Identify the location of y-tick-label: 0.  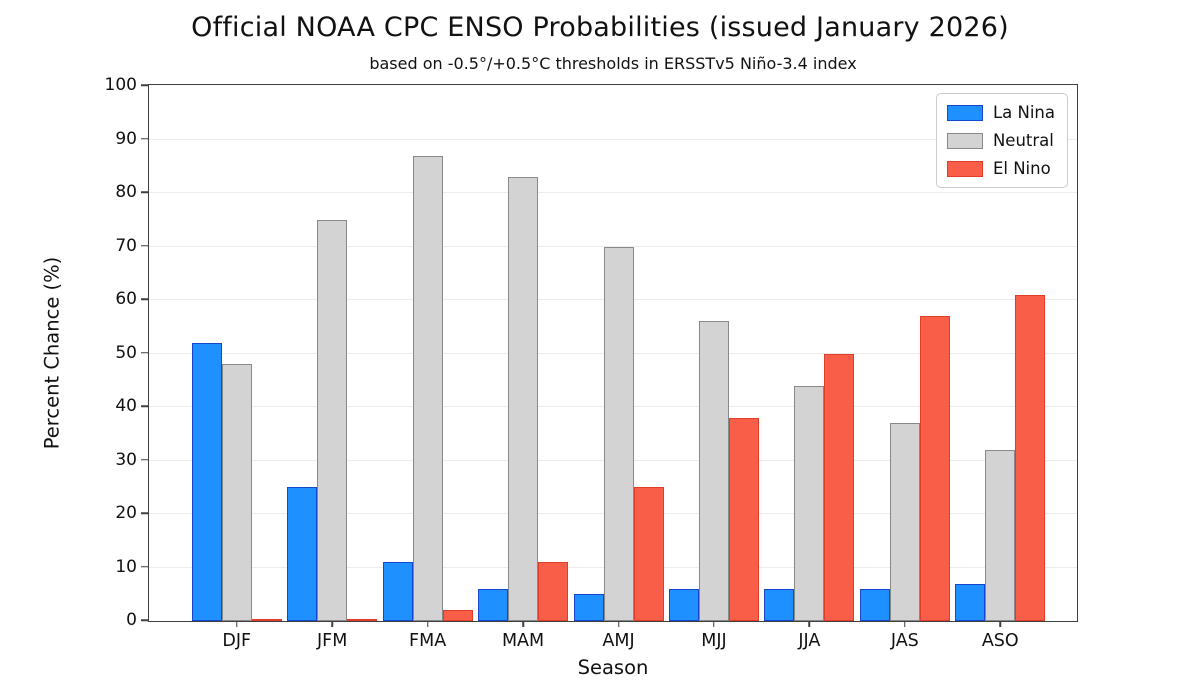
(131, 620).